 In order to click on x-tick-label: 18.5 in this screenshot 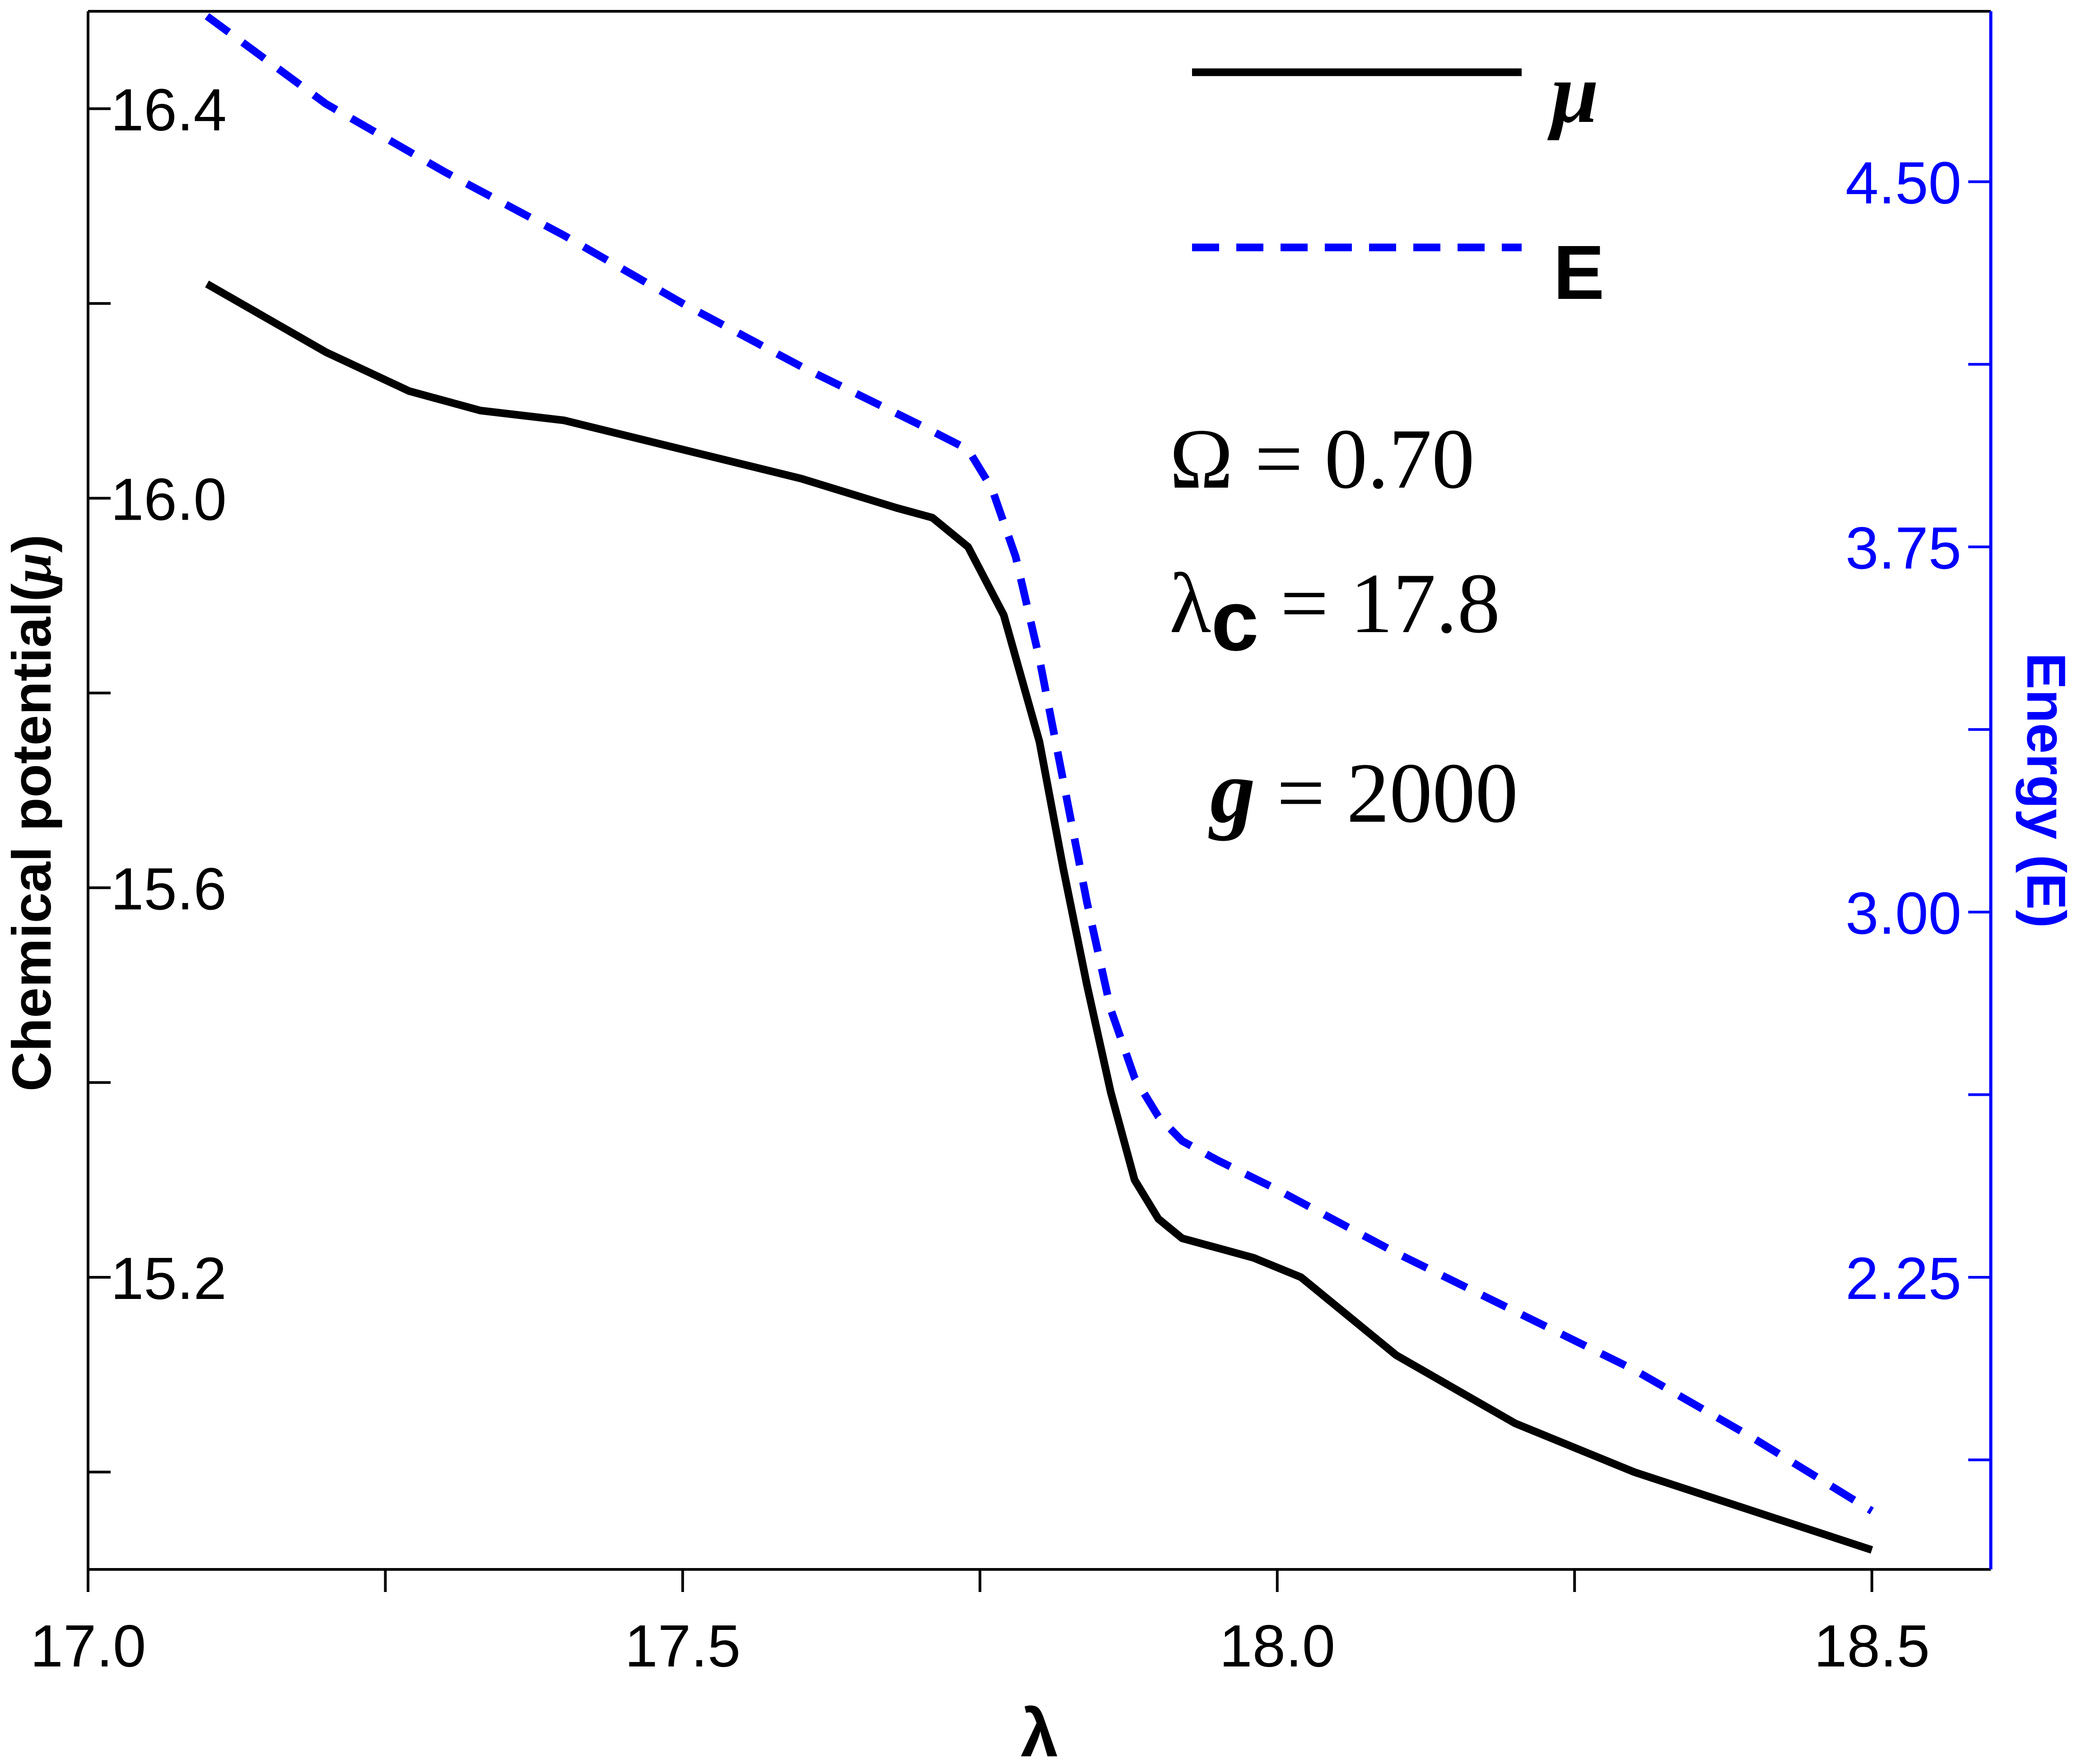, I will do `click(1872, 1646)`.